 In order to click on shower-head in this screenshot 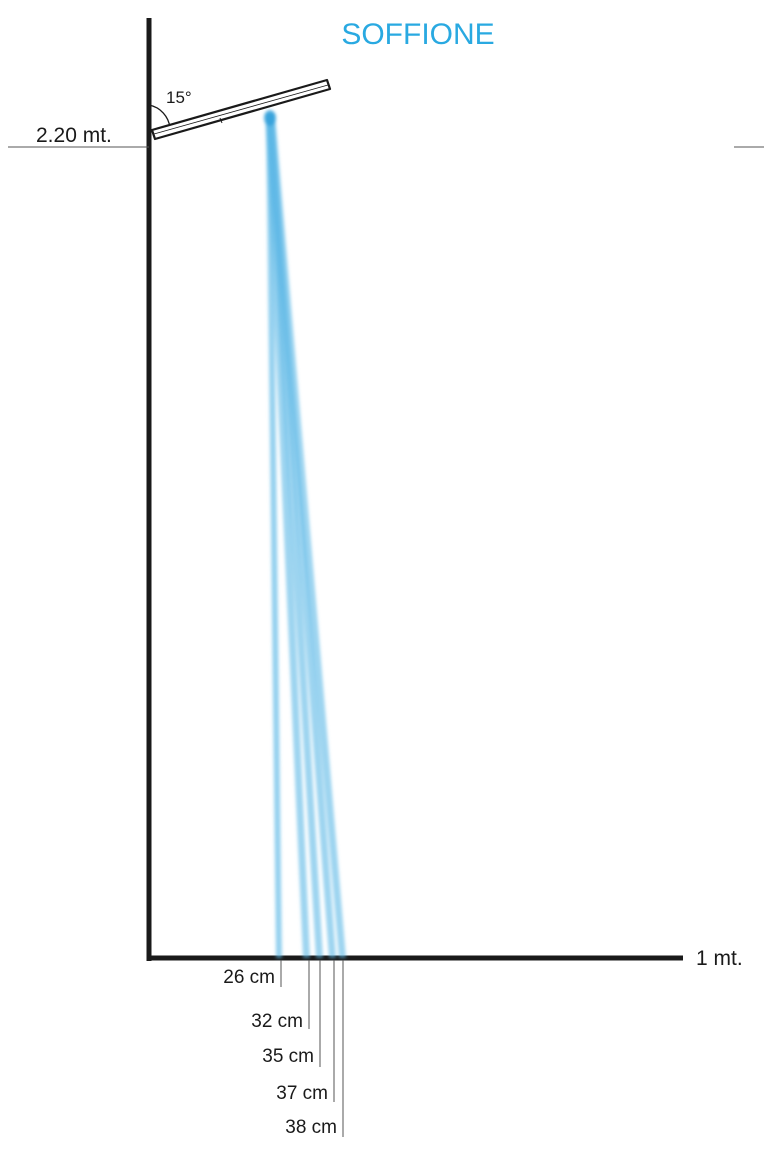, I will do `click(241, 109)`.